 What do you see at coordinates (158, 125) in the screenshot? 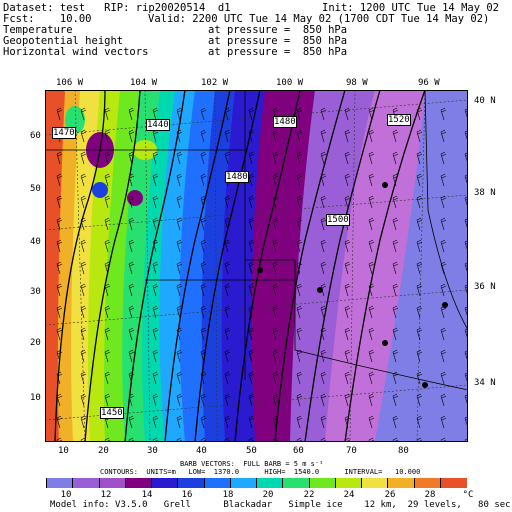
I see `height-label: 1440` at bounding box center [158, 125].